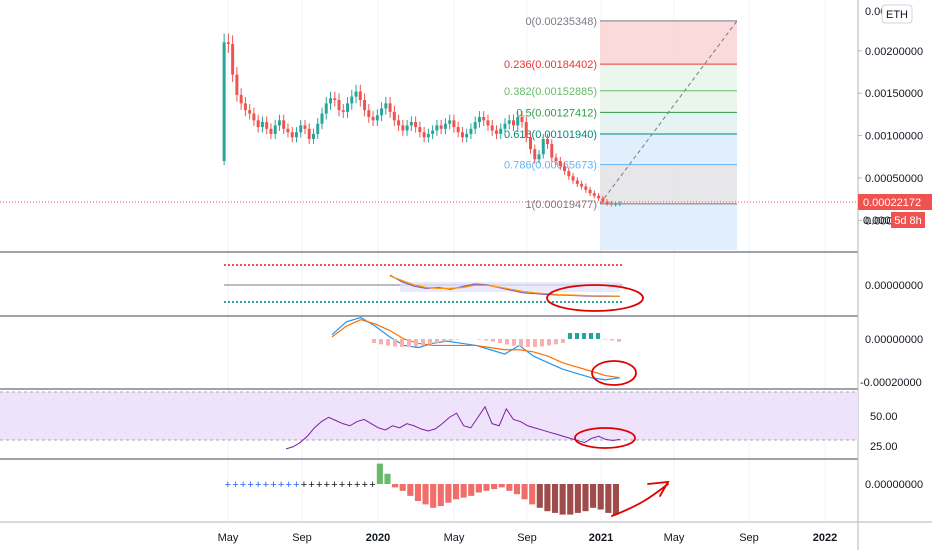 The image size is (932, 550). What do you see at coordinates (454, 538) in the screenshot?
I see `time-tick-label: May` at bounding box center [454, 538].